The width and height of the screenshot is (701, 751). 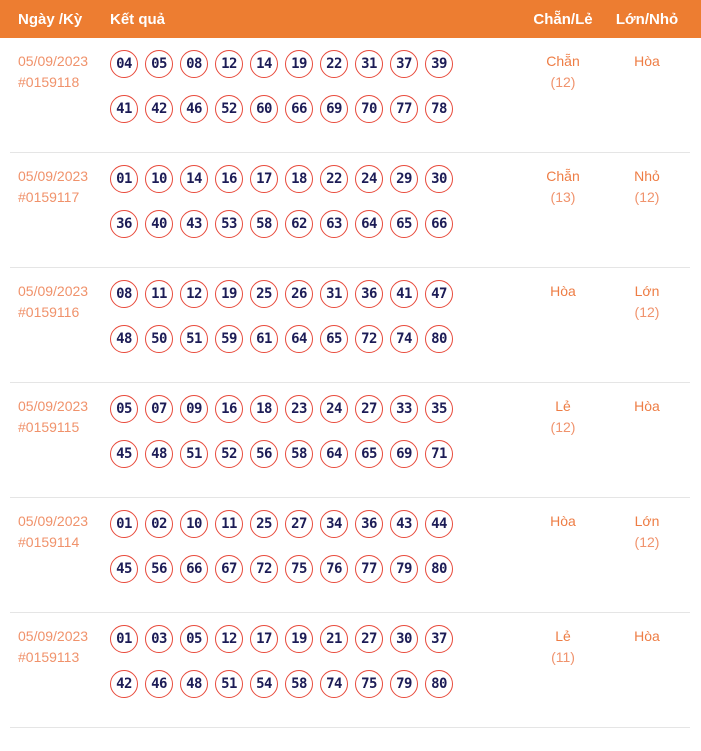 What do you see at coordinates (369, 339) in the screenshot?
I see `lottery-ball: 72` at bounding box center [369, 339].